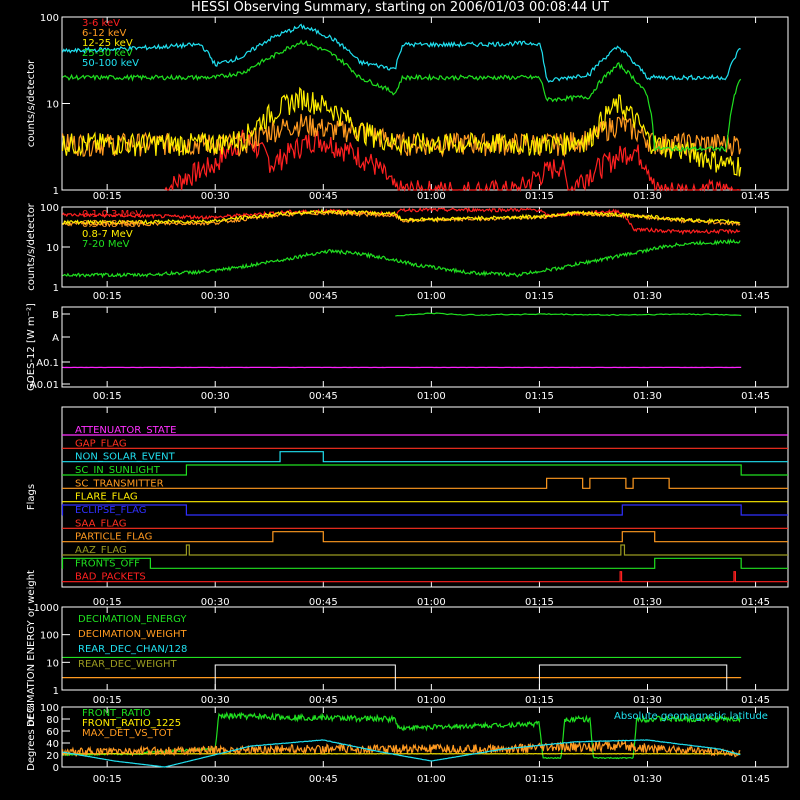 This screenshot has height=800, width=800. I want to click on panel-frame-goes, so click(425, 347).